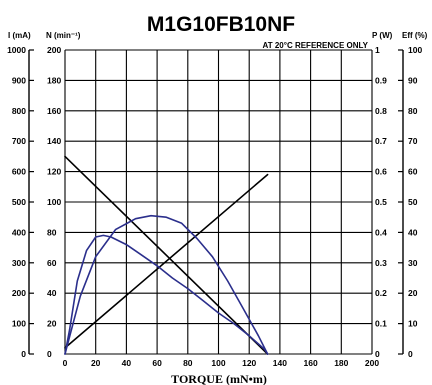 This screenshot has width=432, height=385. What do you see at coordinates (19, 80) in the screenshot?
I see `current-axis-tick-label: 900` at bounding box center [19, 80].